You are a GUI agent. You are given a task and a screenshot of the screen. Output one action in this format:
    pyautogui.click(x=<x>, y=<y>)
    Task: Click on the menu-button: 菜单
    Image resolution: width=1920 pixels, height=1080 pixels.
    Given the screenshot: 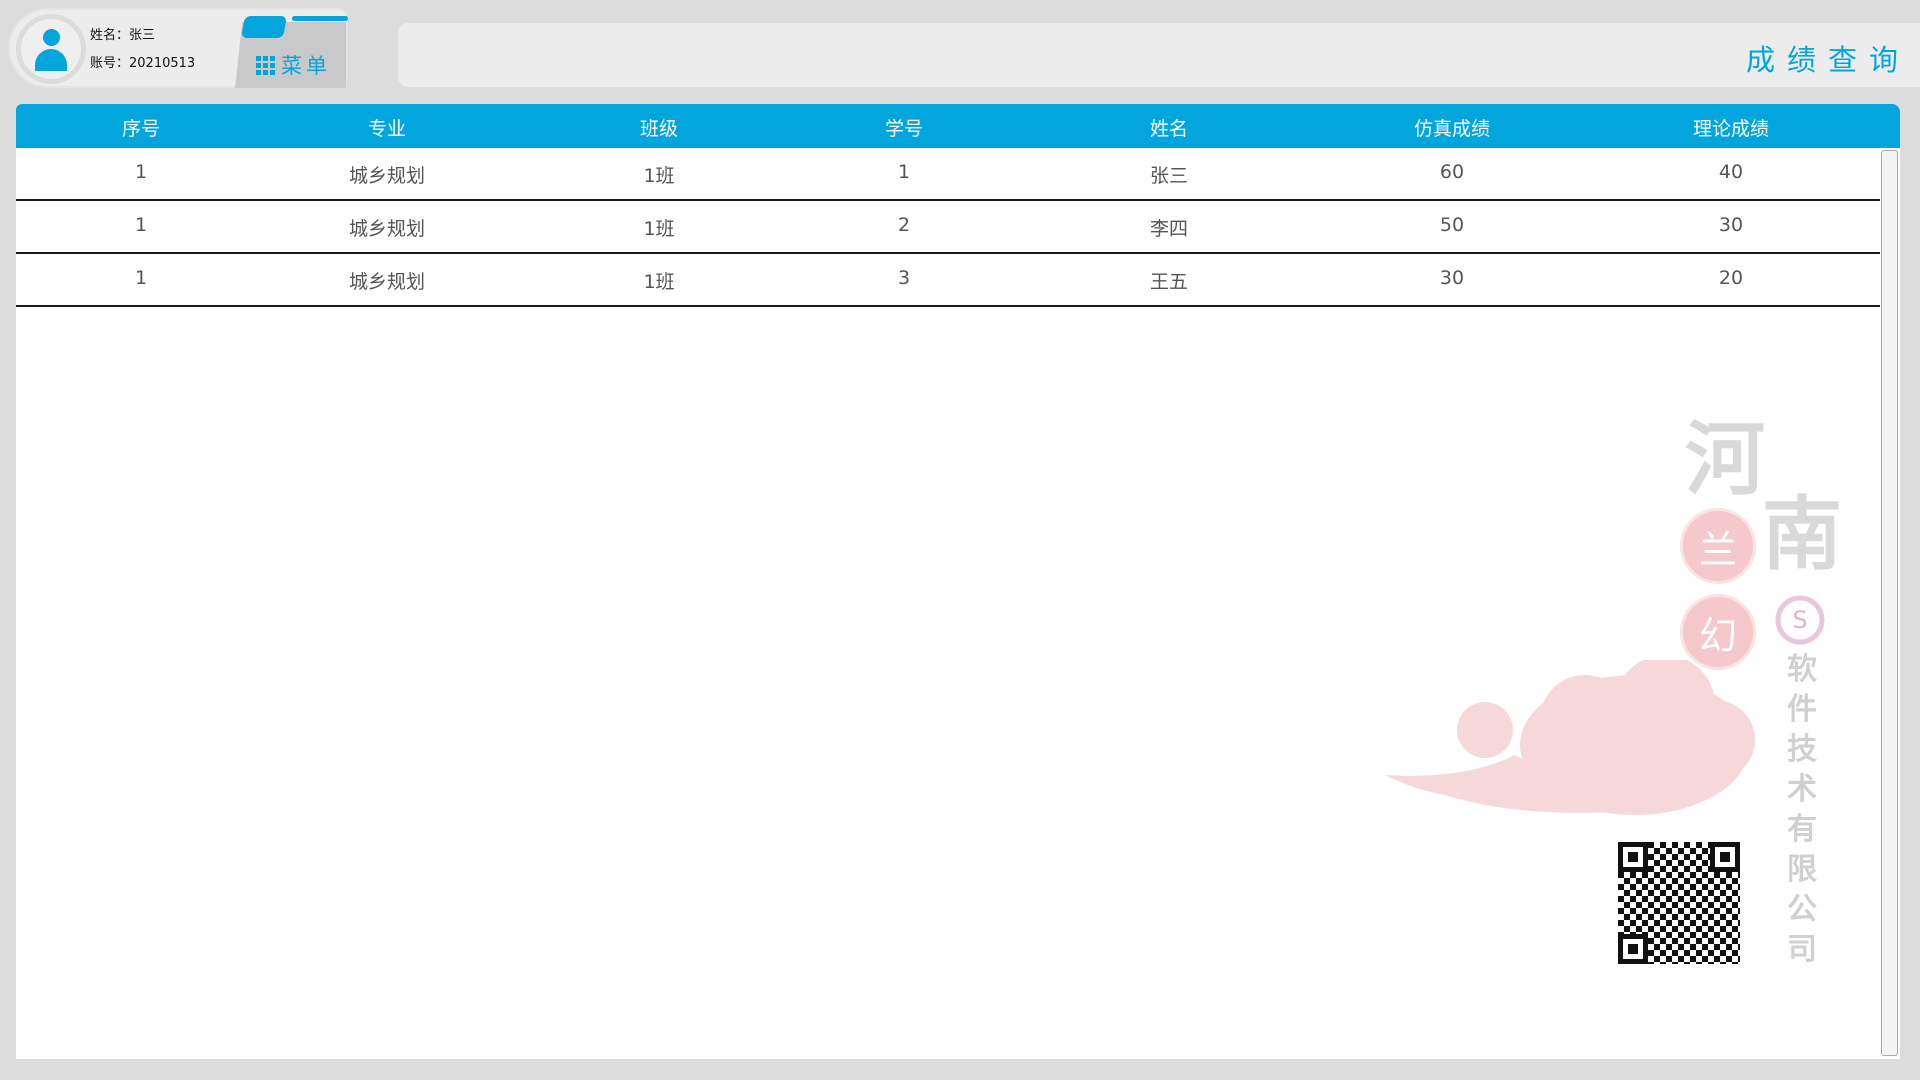 What is the action you would take?
    pyautogui.click(x=293, y=65)
    